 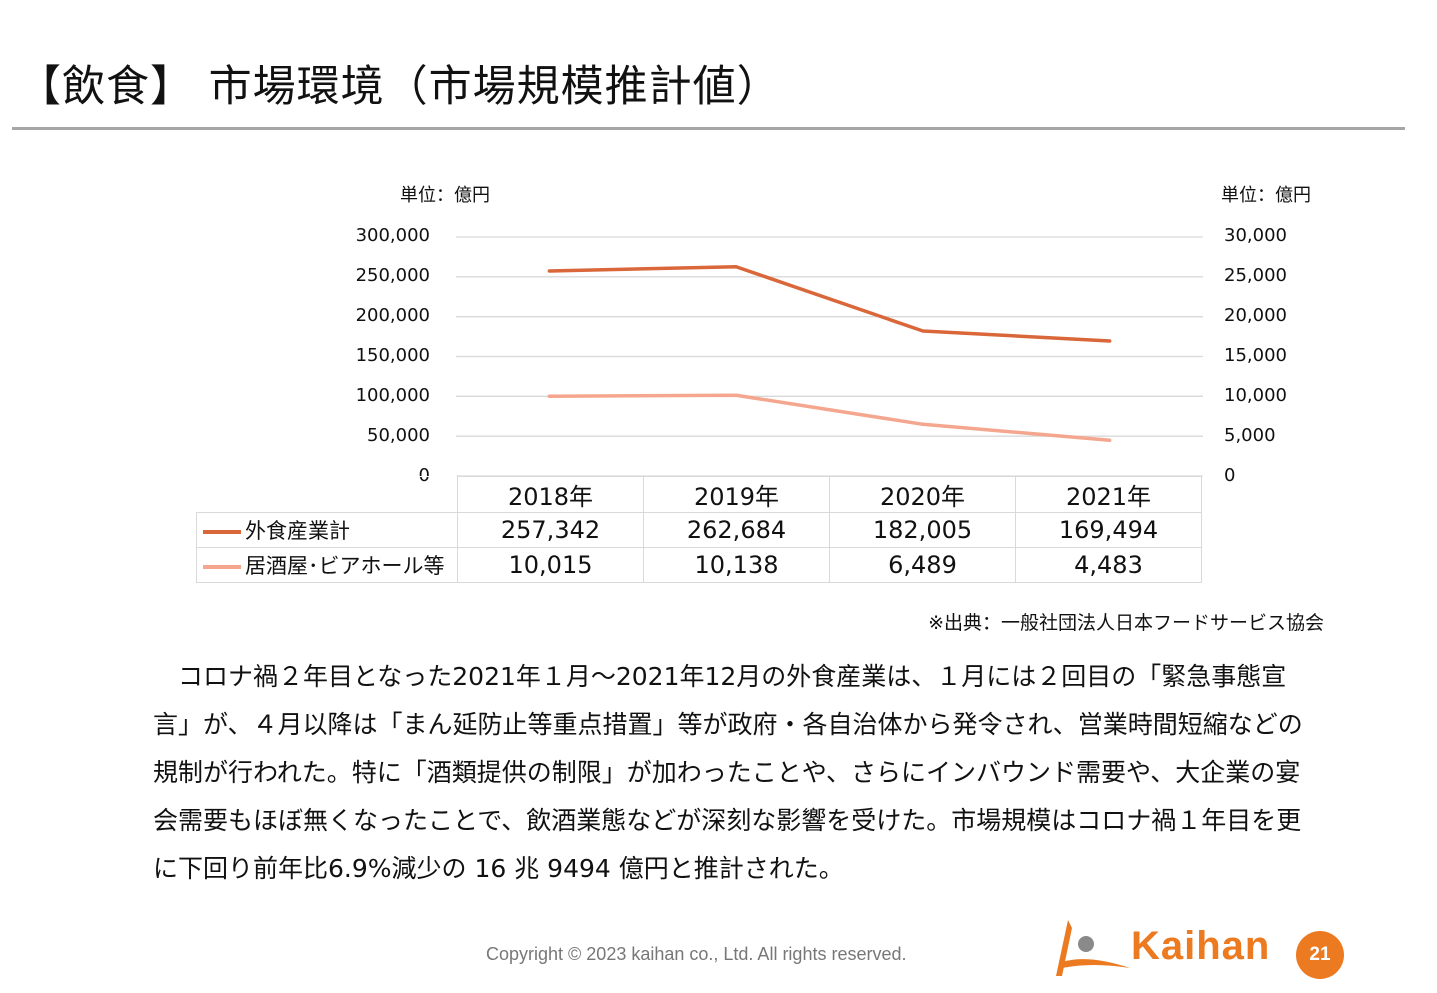 What do you see at coordinates (327, 494) in the screenshot?
I see `table-corner` at bounding box center [327, 494].